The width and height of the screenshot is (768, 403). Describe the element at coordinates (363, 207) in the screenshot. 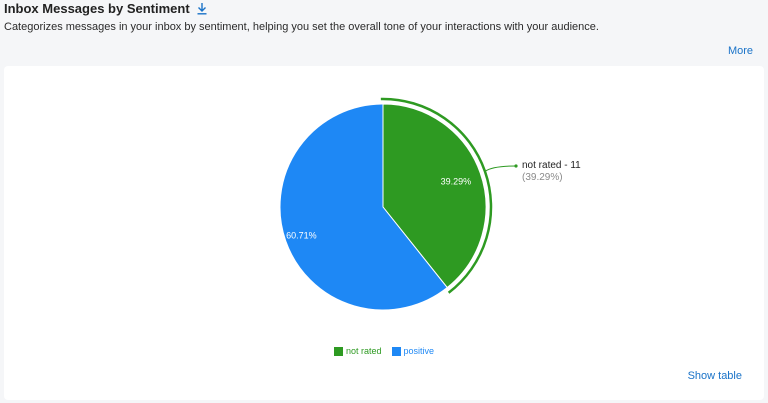

I see `pie-slice-positive` at that location.